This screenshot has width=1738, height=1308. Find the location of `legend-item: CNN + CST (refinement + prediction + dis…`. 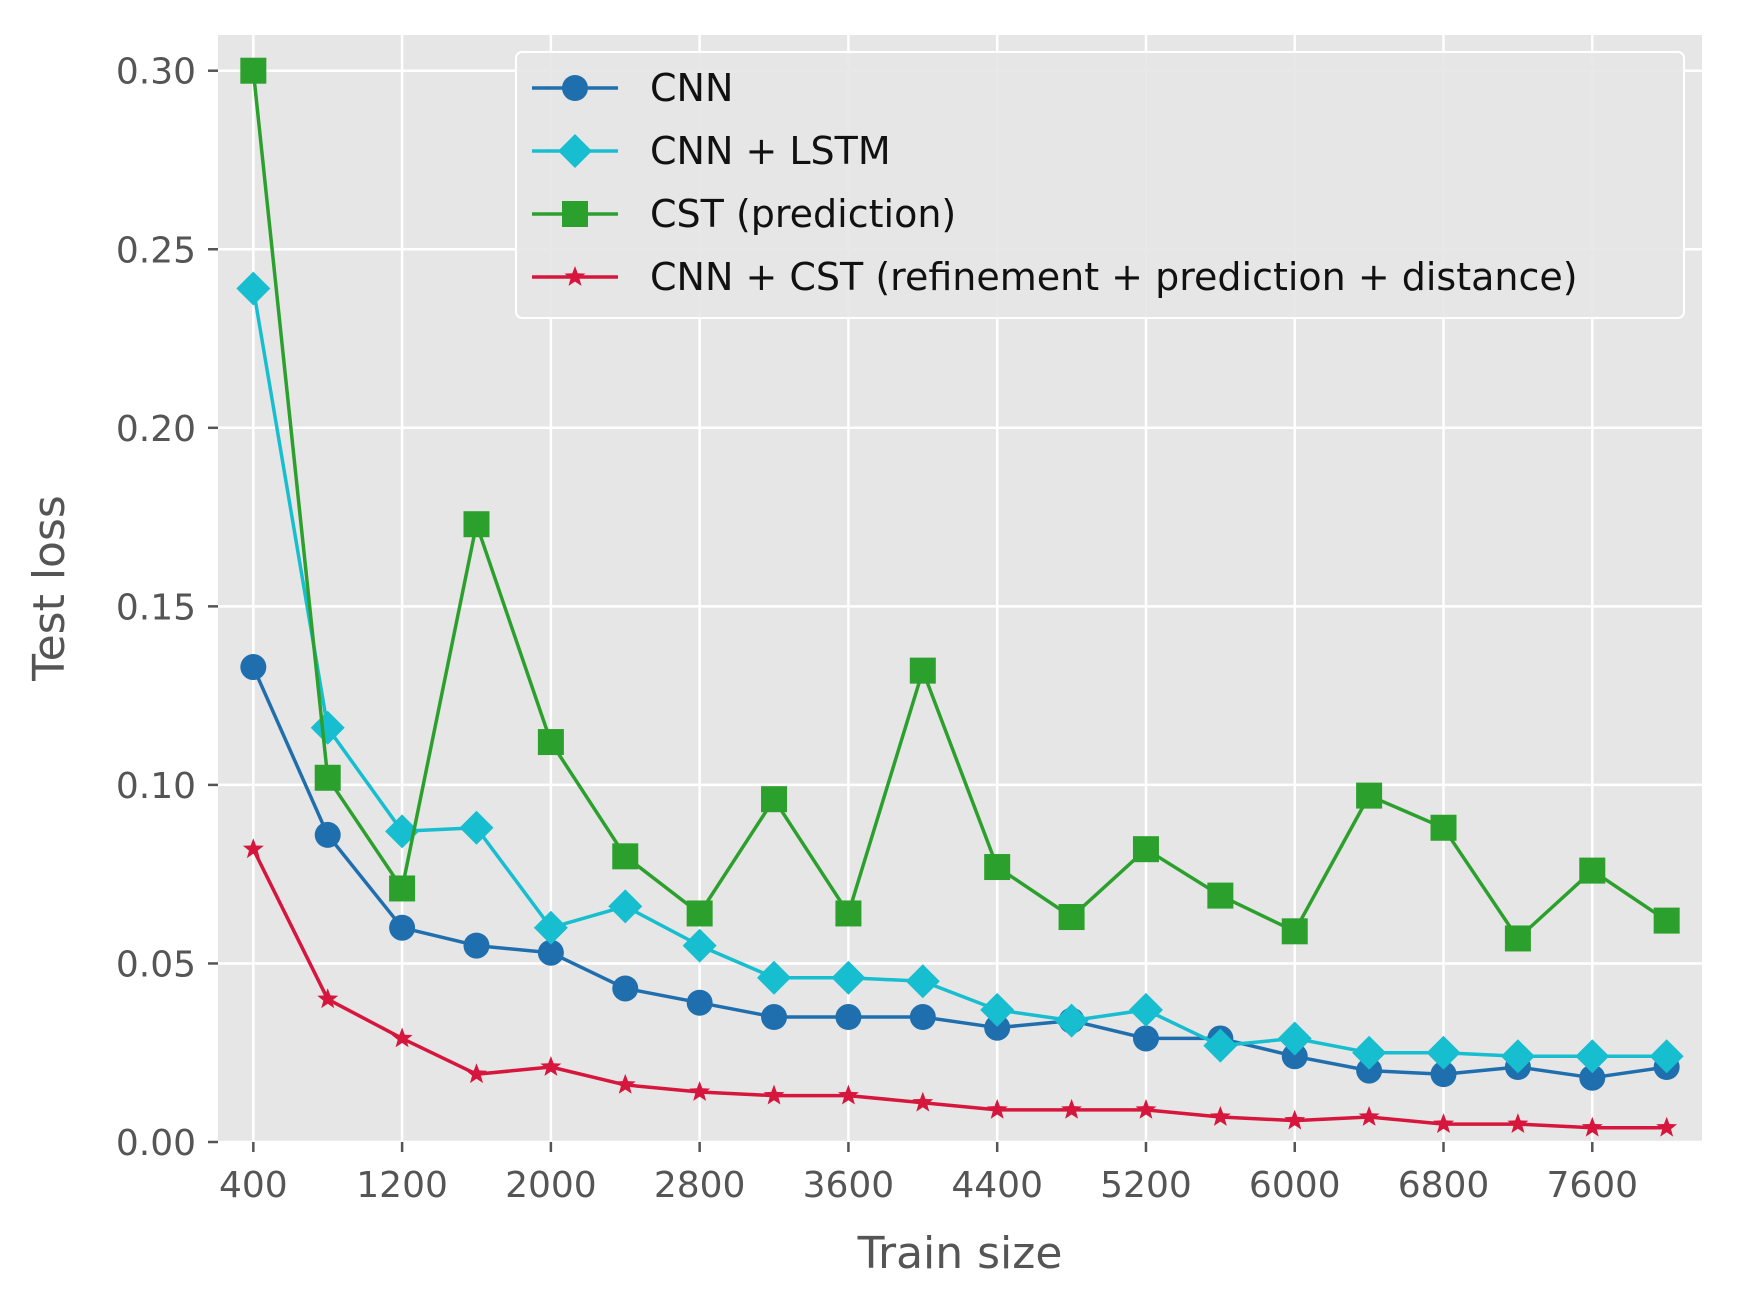

legend-item: CNN + CST (refinement + prediction + dis… is located at coordinates (1055, 277).